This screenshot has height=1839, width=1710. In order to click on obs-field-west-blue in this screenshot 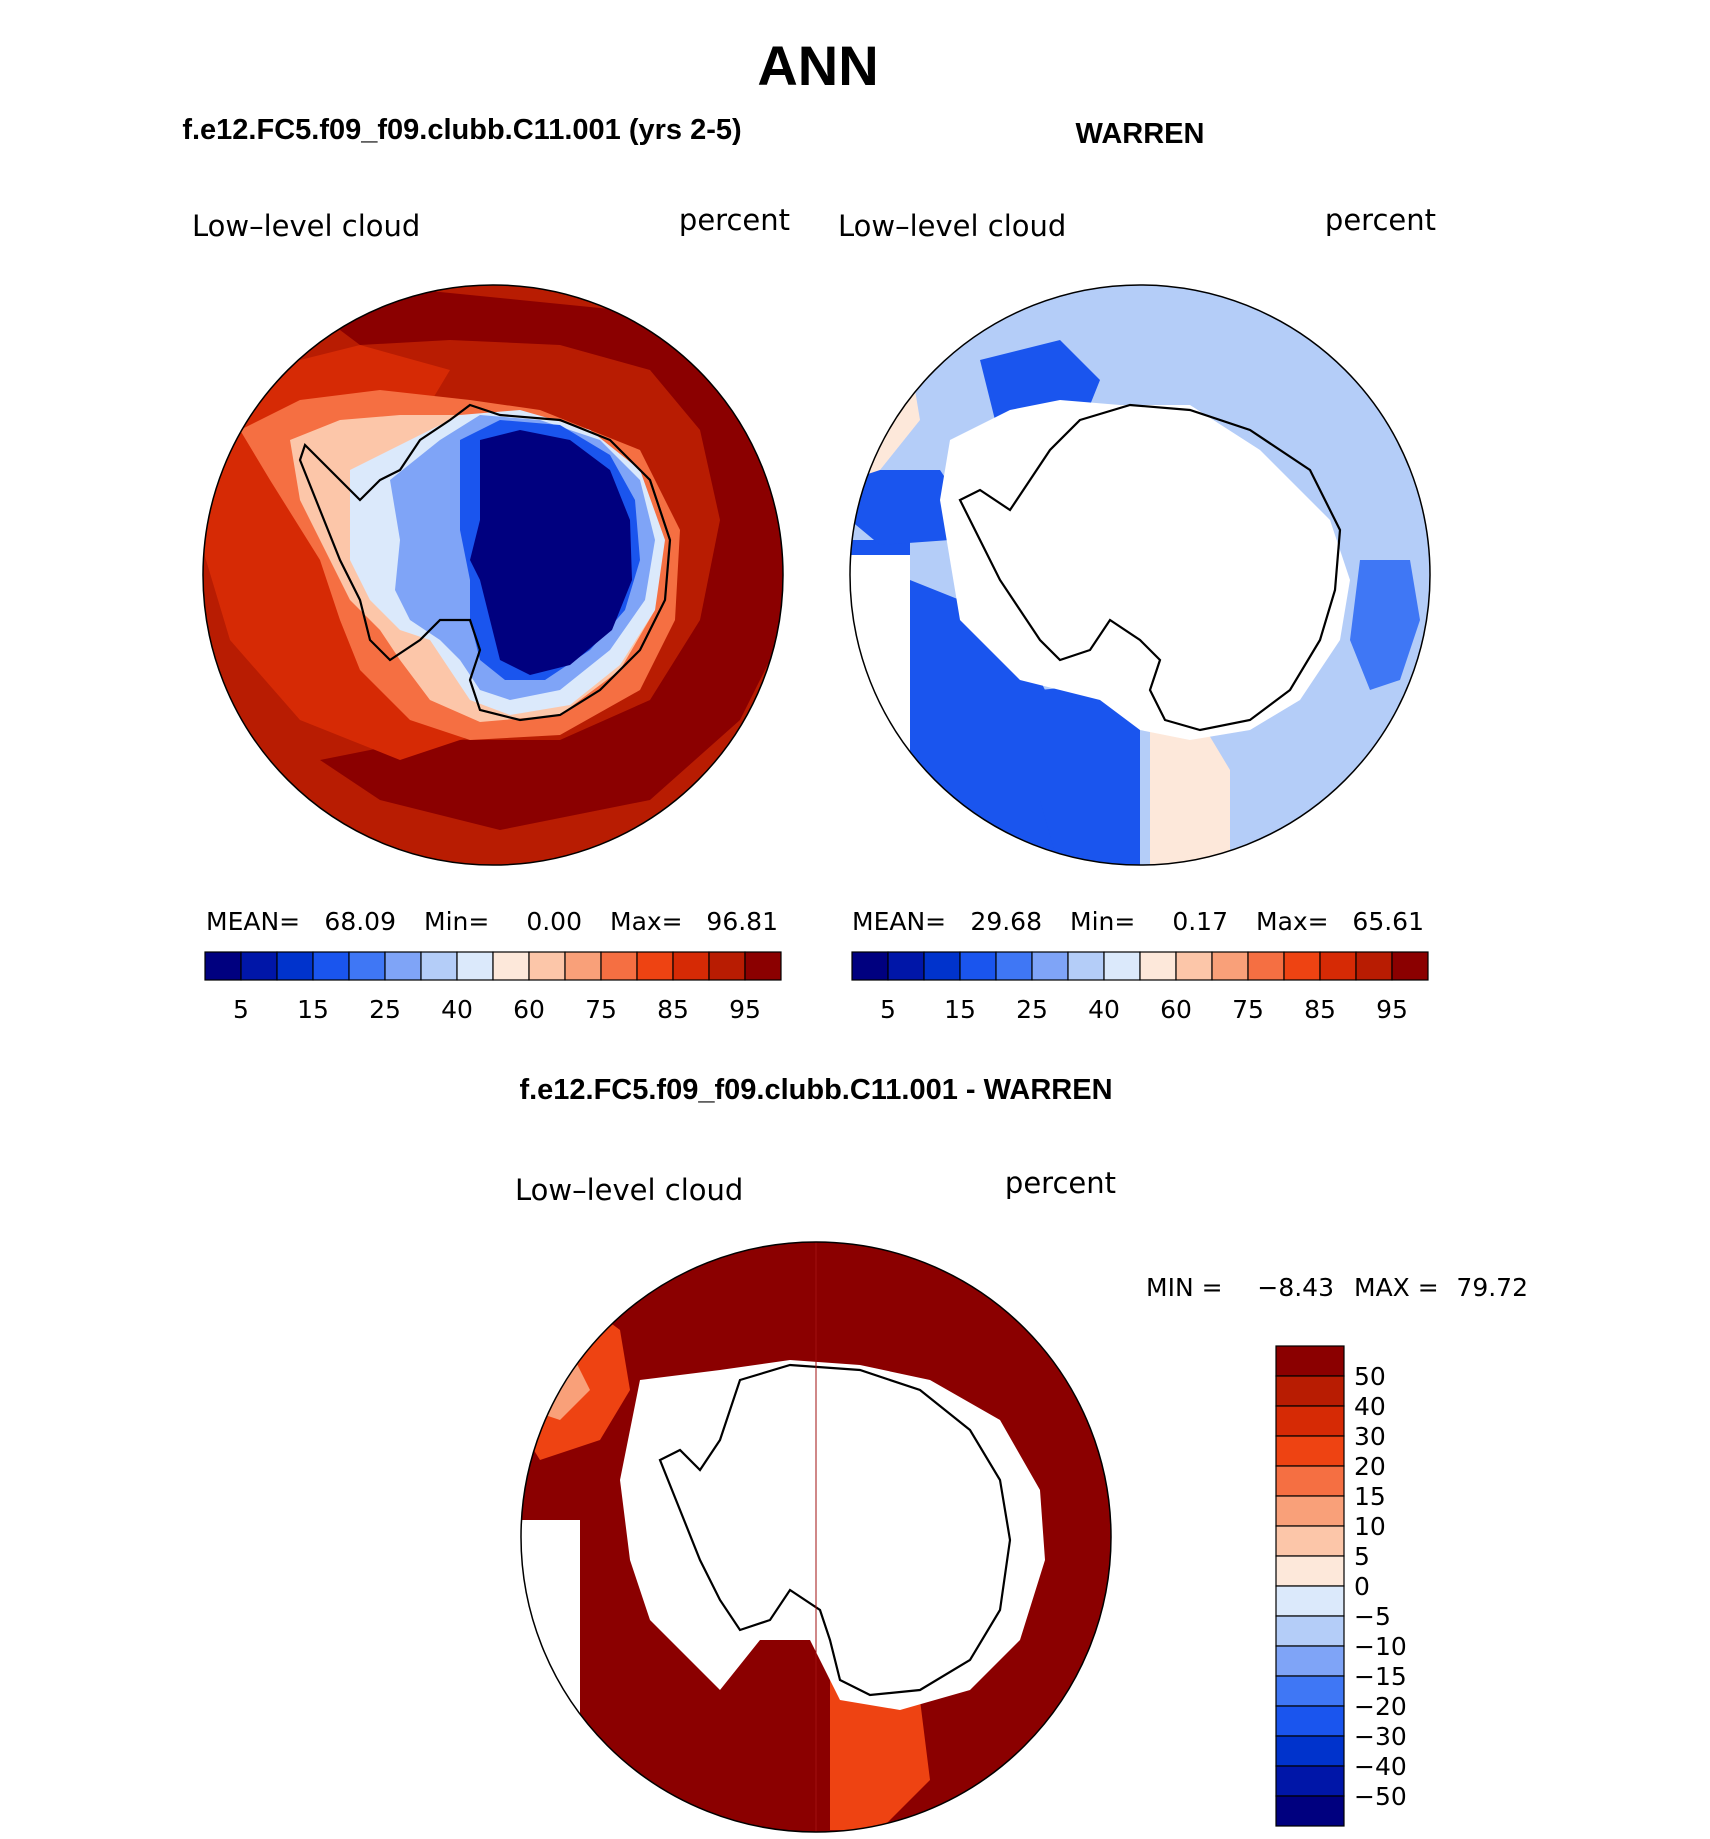, I will do `click(905, 507)`.